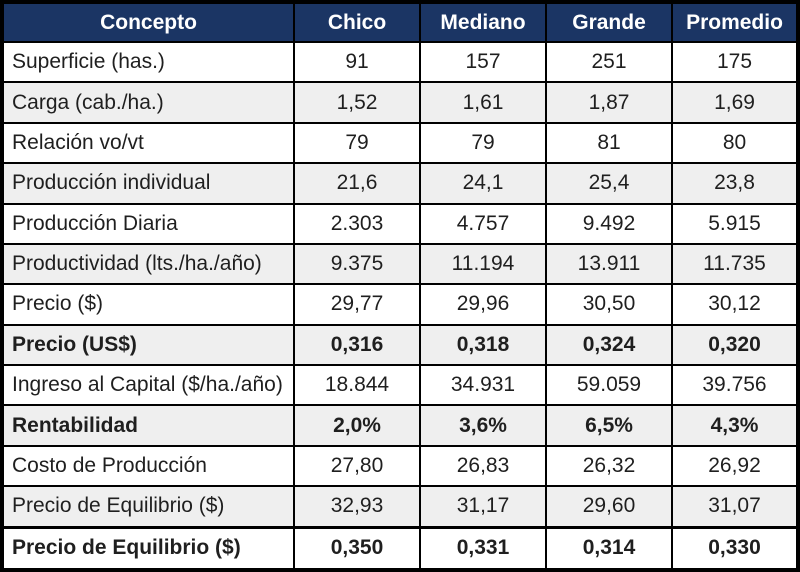 This screenshot has width=800, height=572. Describe the element at coordinates (609, 62) in the screenshot. I see `cell-value: 251` at that location.